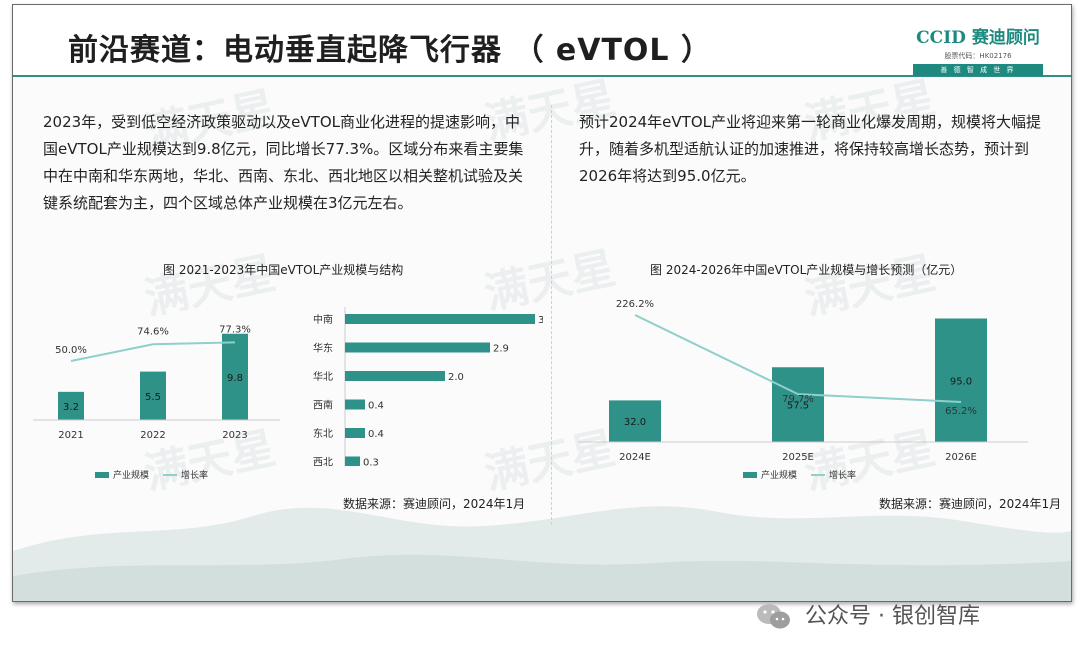 The image size is (1080, 656). Describe the element at coordinates (773, 616) in the screenshot. I see `wechat-icon` at that location.